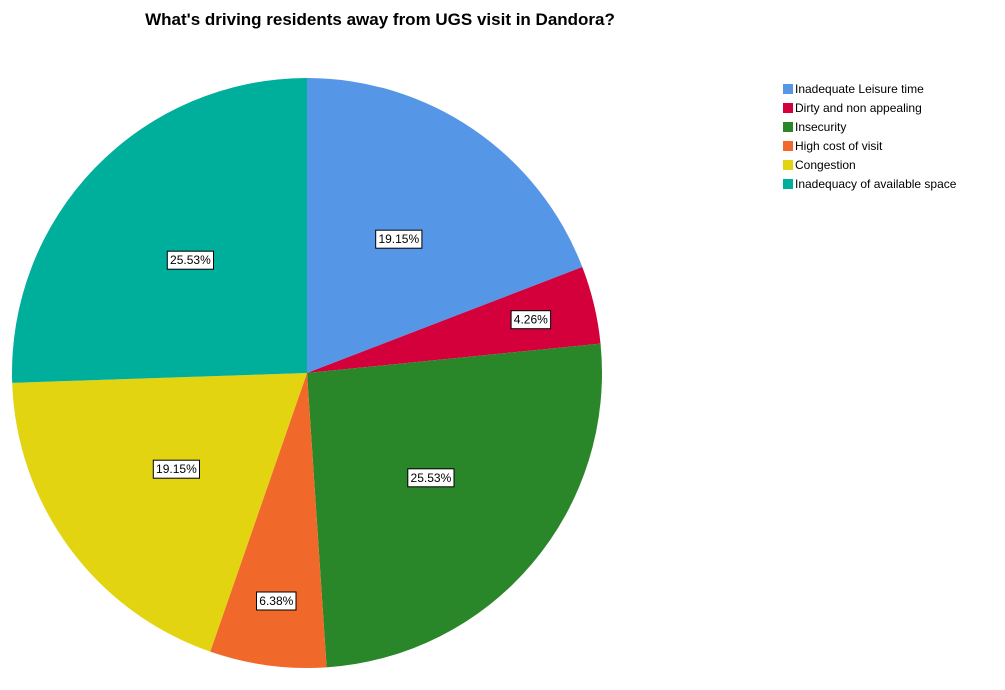 Image resolution: width=1005 pixels, height=690 pixels. What do you see at coordinates (858, 107) in the screenshot?
I see `legend-label: Dirty and non appealing` at bounding box center [858, 107].